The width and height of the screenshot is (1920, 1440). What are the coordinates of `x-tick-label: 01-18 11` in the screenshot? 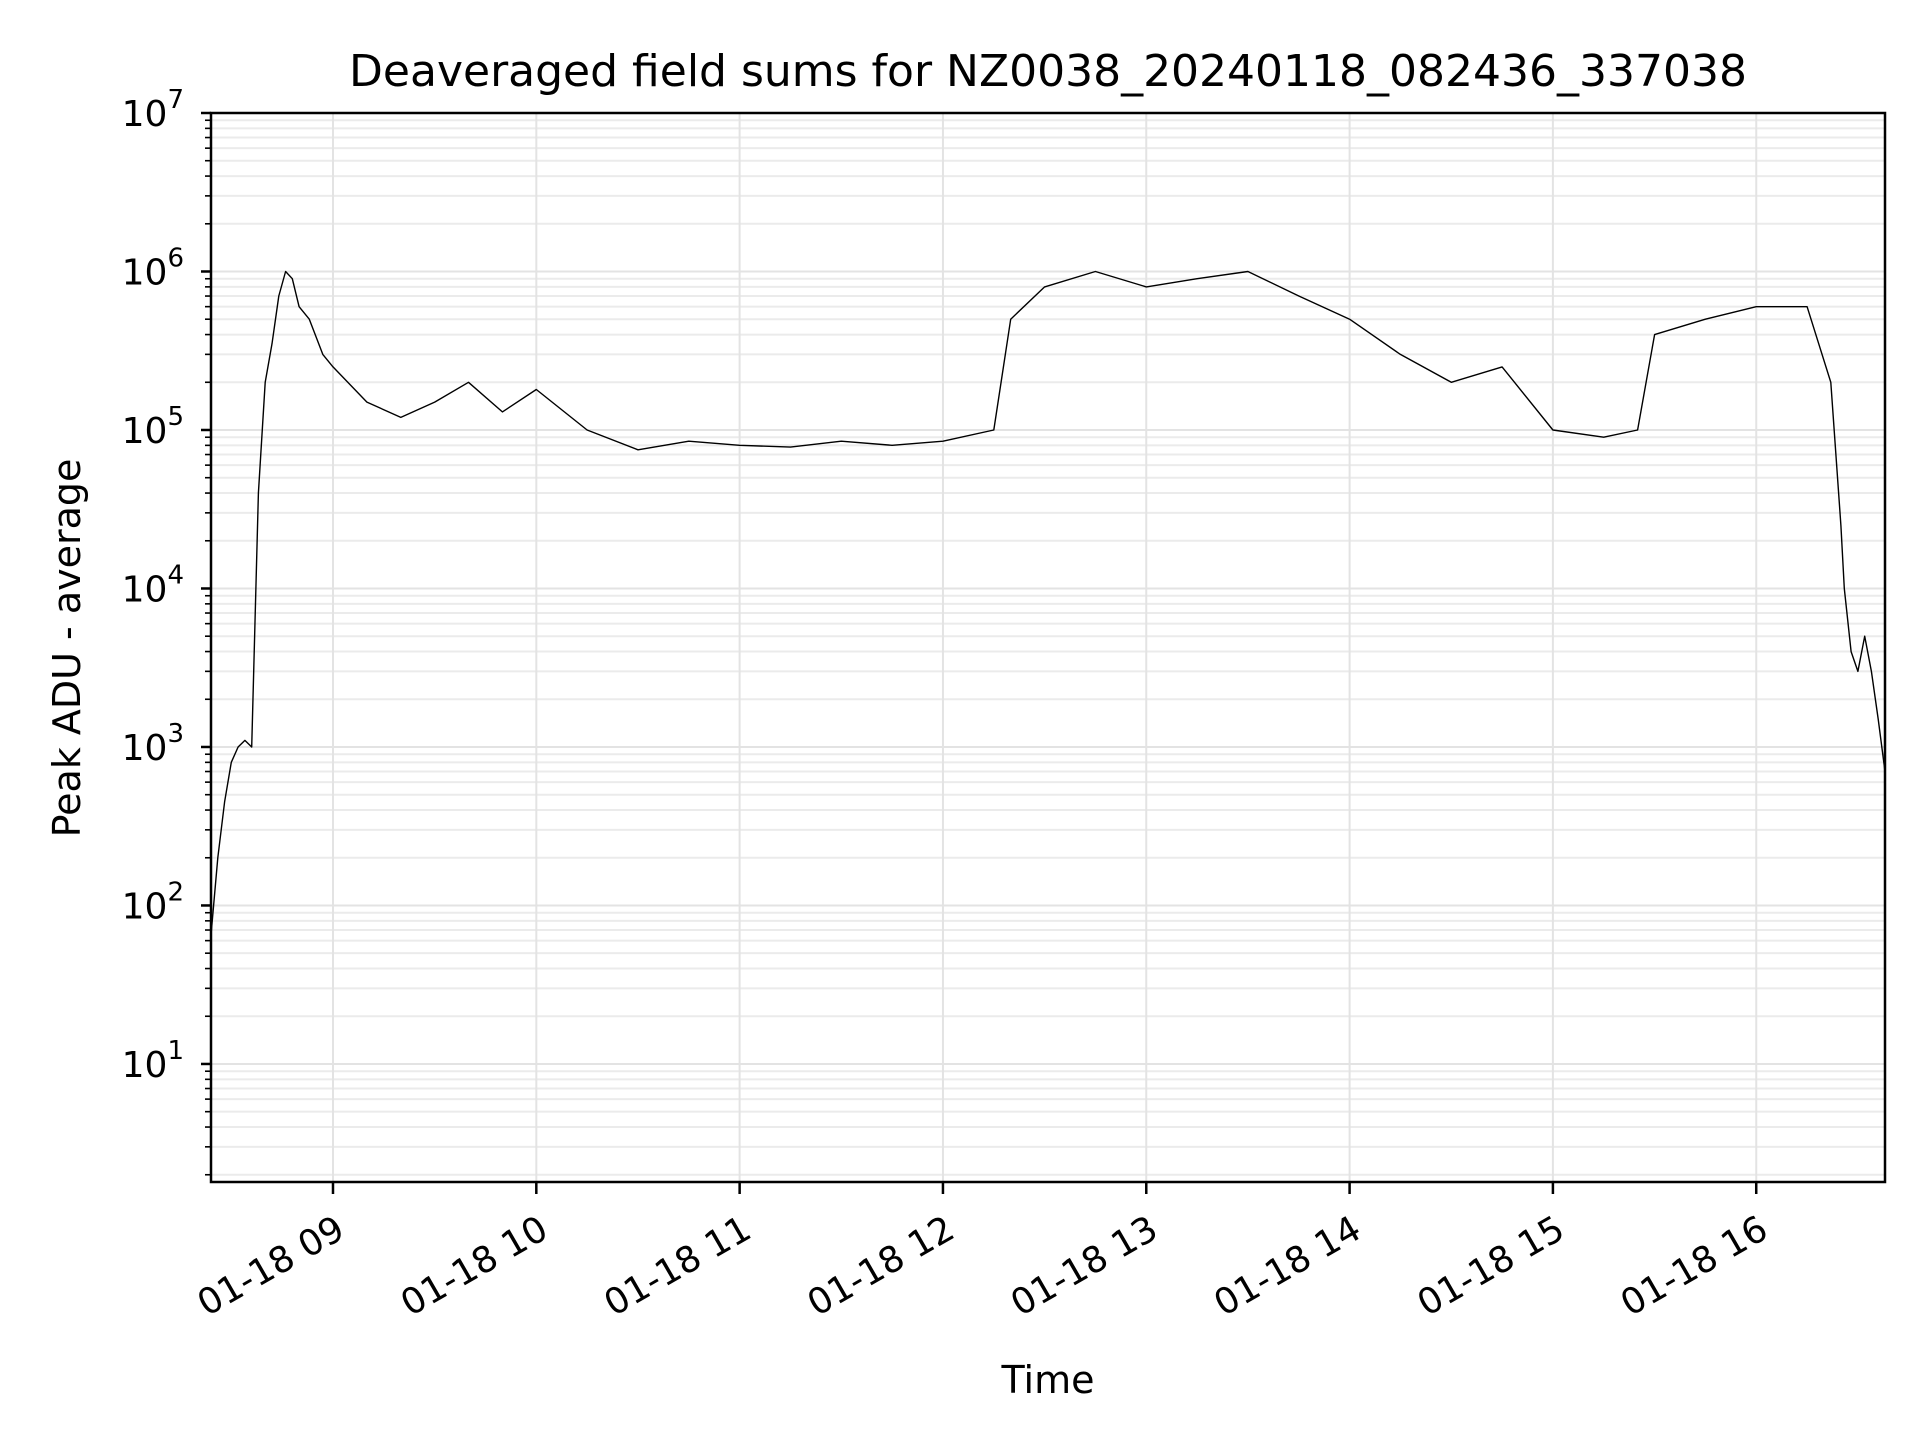 It's located at (677, 1266).